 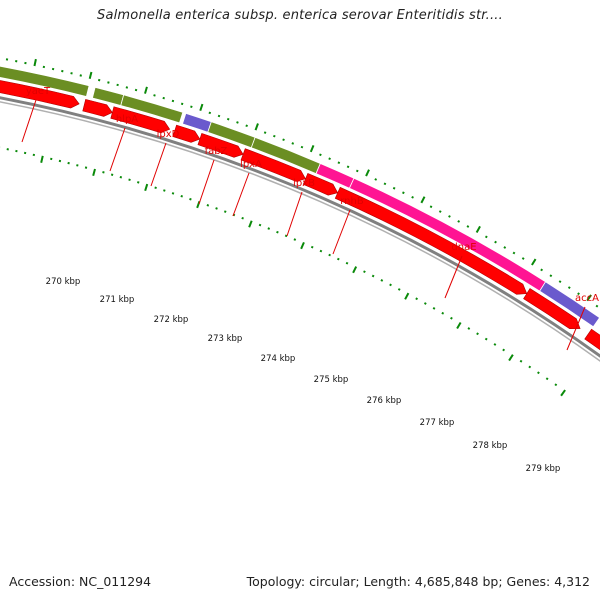 I want to click on cds-arrow-fabZ, so click(x=186, y=133).